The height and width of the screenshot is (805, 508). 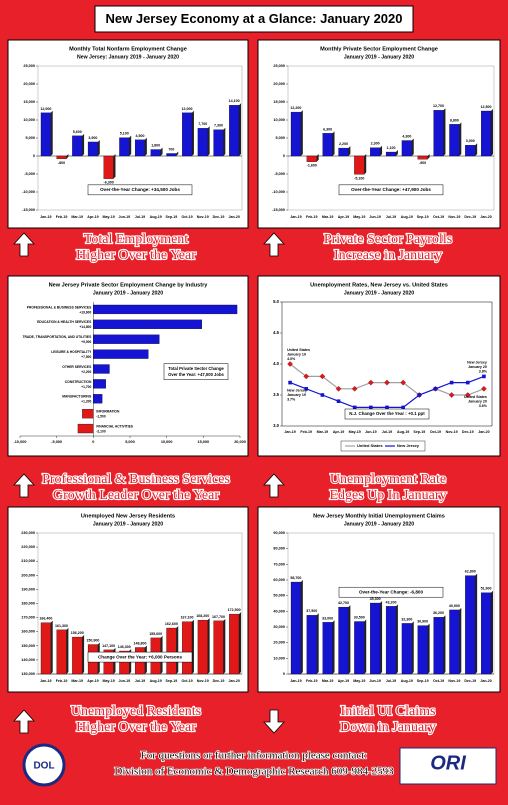 I want to click on legend-label: United States, so click(x=370, y=445).